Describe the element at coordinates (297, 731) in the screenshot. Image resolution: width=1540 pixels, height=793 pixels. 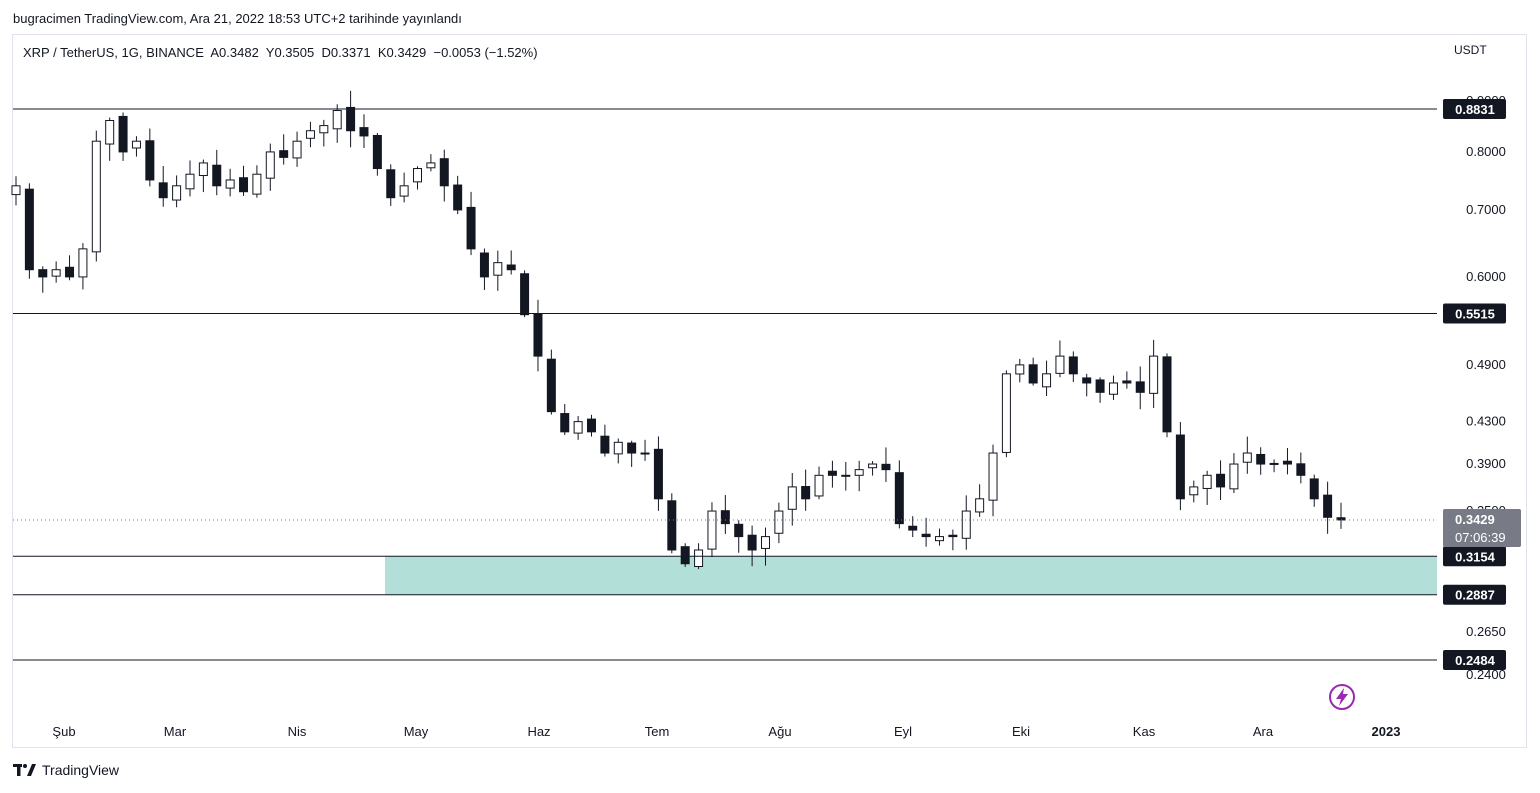
I see `x-tick-label: Nis` at that location.